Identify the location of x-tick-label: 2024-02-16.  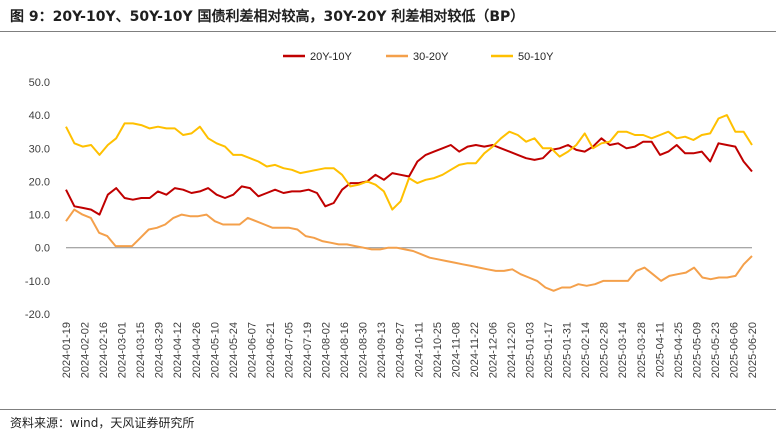
(104, 350).